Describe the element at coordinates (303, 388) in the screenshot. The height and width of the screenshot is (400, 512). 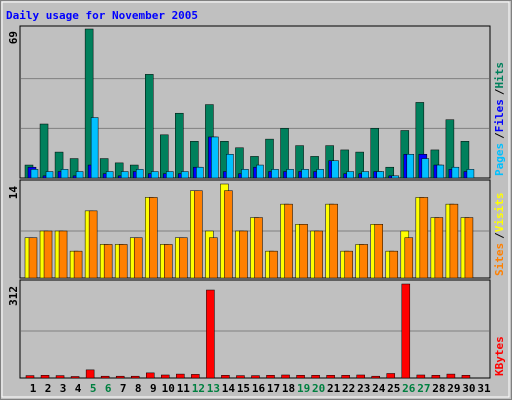
I see `x-tick-label: 19` at that location.